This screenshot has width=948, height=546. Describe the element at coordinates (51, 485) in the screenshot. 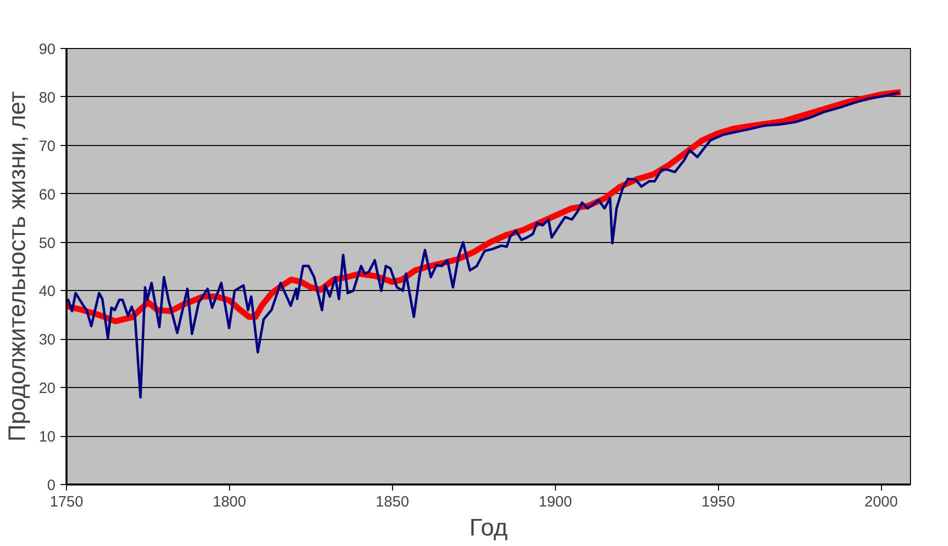

I see `y-tick-label: 0` at that location.